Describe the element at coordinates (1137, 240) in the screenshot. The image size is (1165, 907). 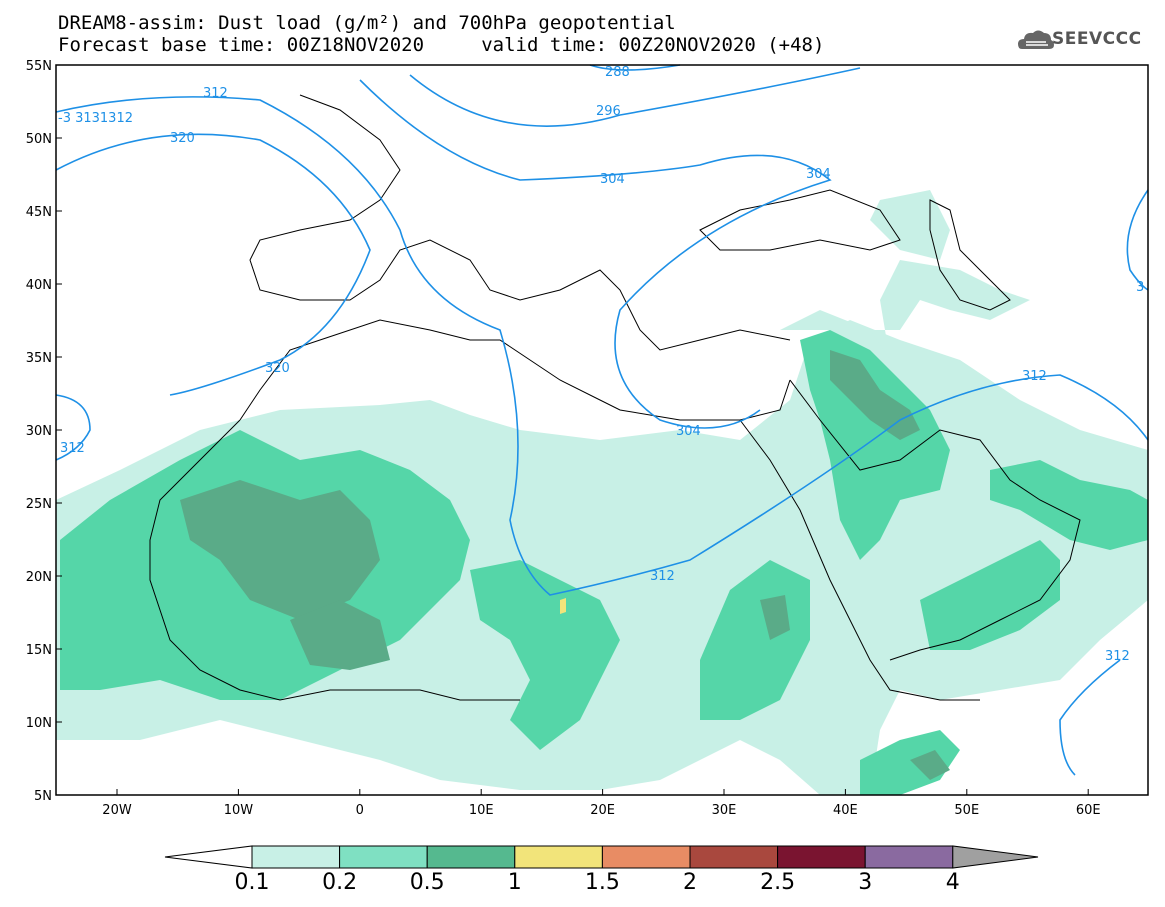
I see `contour-3-east` at that location.